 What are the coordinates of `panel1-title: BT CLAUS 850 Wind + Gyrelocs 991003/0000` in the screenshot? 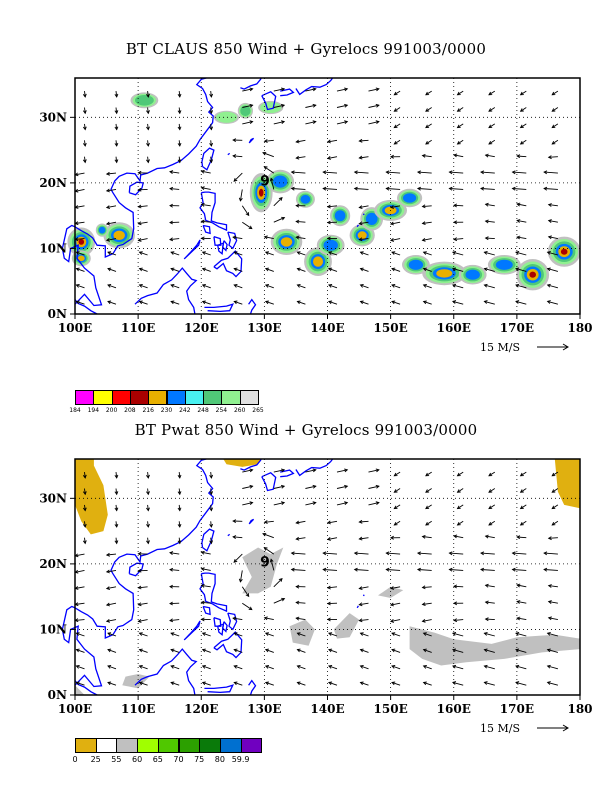 It's located at (306, 49).